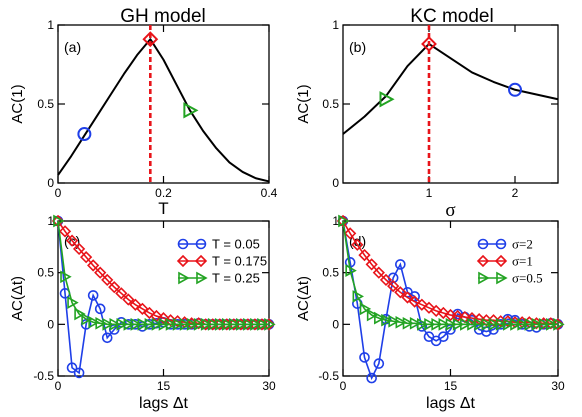  Describe the element at coordinates (527, 278) in the screenshot. I see `legend-label: σ=0.5` at that location.